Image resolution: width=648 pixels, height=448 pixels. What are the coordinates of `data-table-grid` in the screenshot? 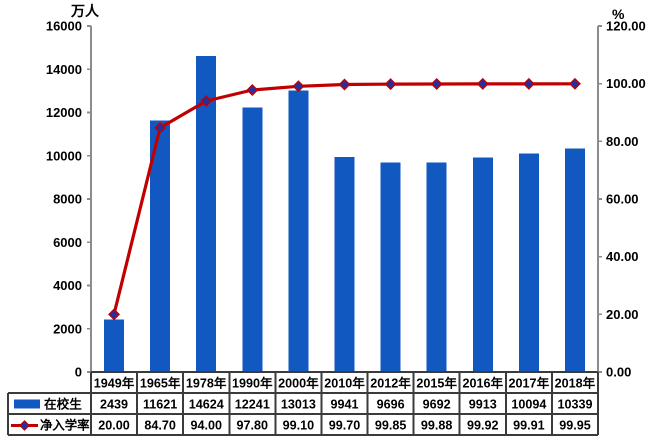 It's located at (303, 403).